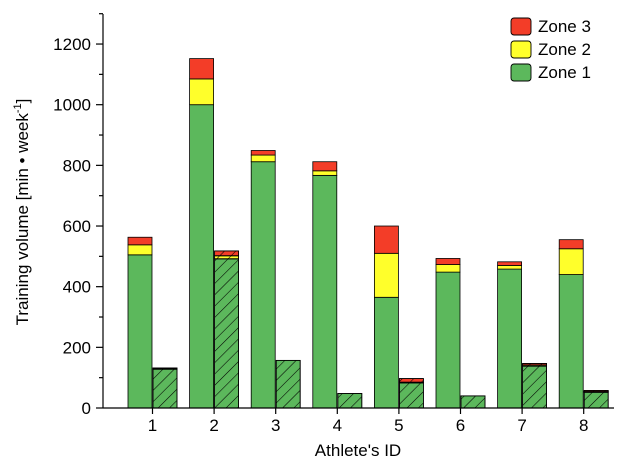 The height and width of the screenshot is (458, 625). I want to click on y-tick-label-0: 0, so click(86, 408).